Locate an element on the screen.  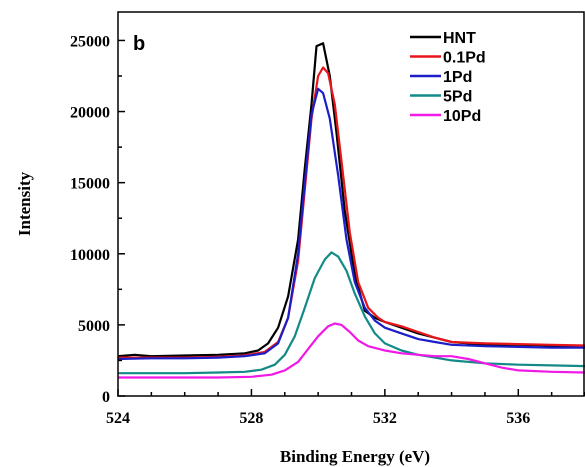
x-axis: 524 528 532 536 is located at coordinates (345, 408).